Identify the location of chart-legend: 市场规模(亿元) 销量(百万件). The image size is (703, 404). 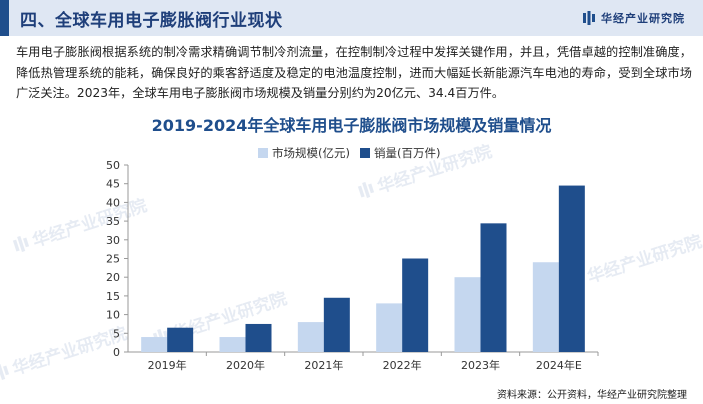
(349, 153).